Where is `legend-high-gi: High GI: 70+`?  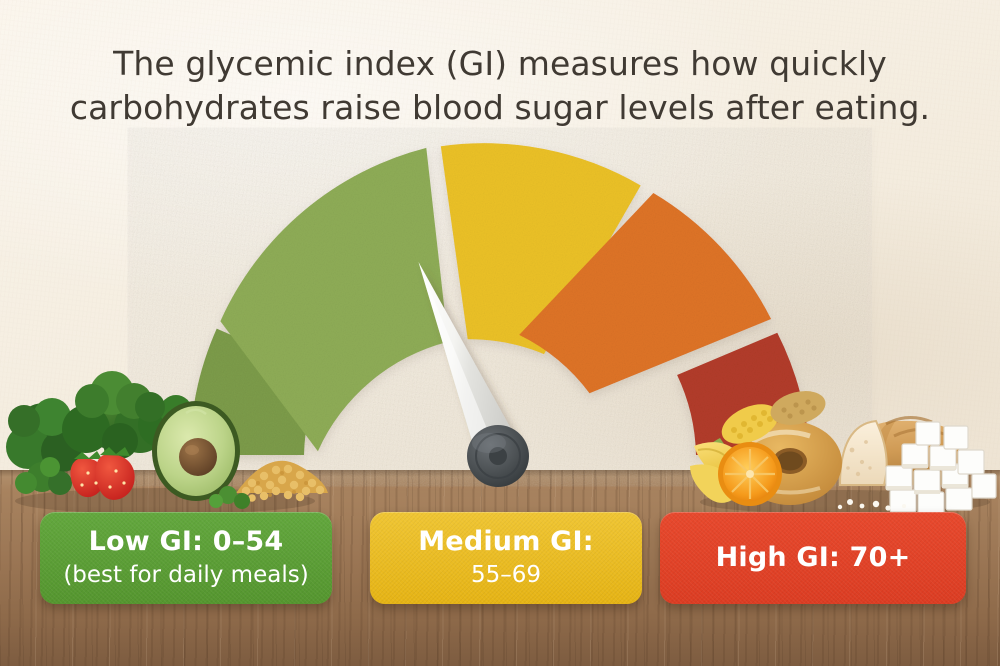
legend-high-gi: High GI: 70+ is located at coordinates (813, 558).